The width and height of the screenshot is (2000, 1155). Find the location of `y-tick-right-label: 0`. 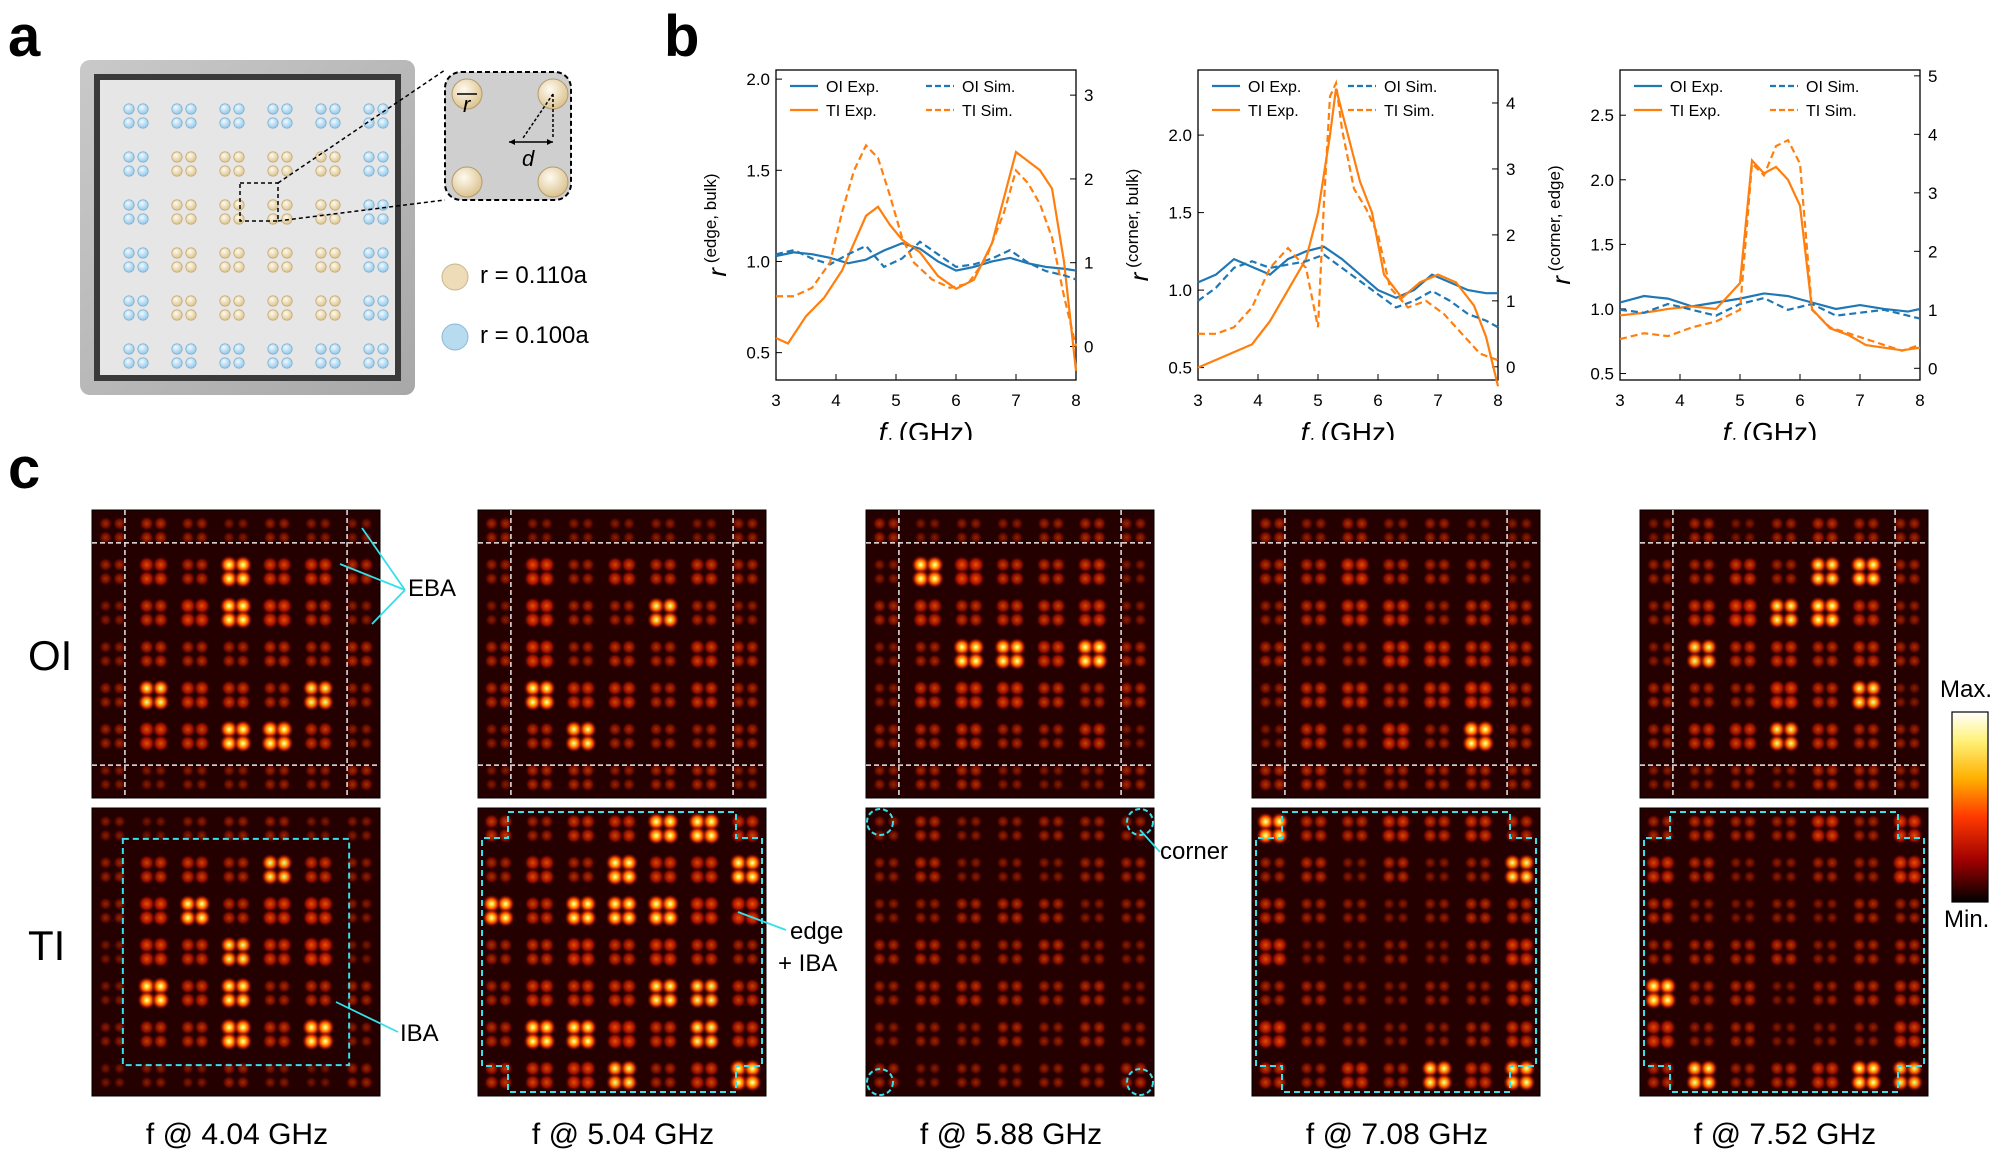

y-tick-right-label: 0 is located at coordinates (1088, 346).